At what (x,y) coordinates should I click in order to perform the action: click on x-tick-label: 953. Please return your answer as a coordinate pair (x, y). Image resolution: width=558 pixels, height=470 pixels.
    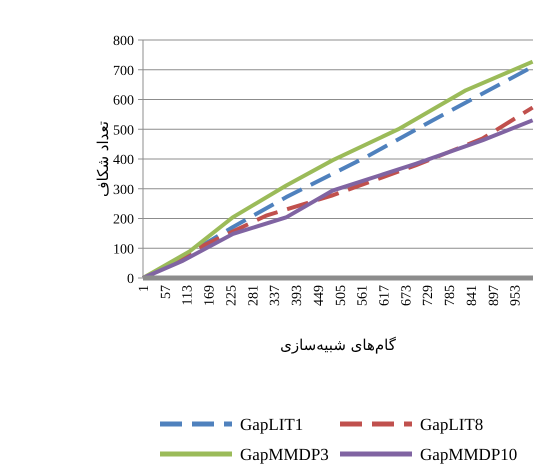
    Looking at the image, I should click on (516, 295).